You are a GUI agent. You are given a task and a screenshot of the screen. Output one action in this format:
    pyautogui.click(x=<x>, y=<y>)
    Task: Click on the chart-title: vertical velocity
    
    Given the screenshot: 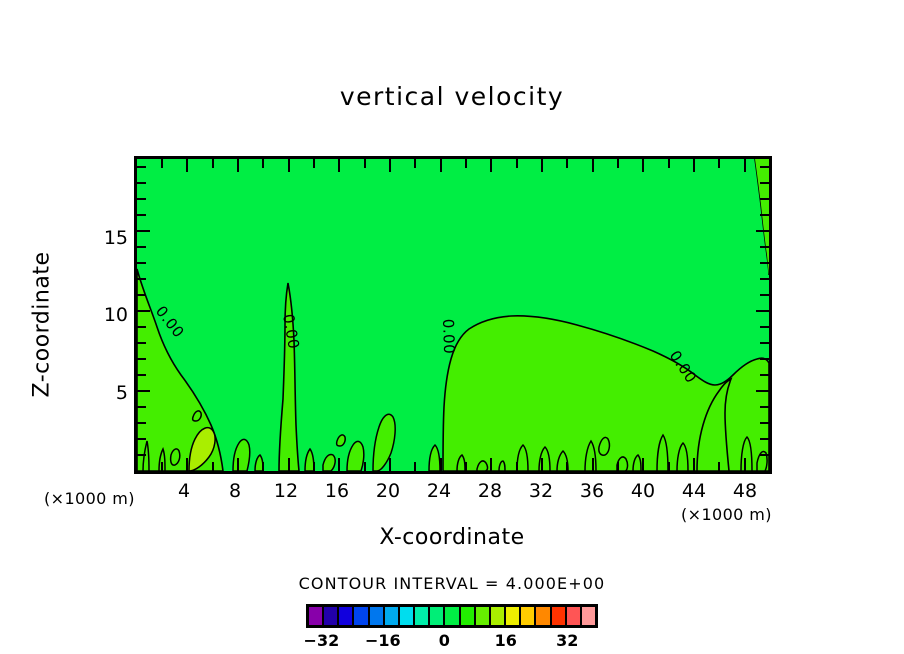 What is the action you would take?
    pyautogui.click(x=452, y=96)
    